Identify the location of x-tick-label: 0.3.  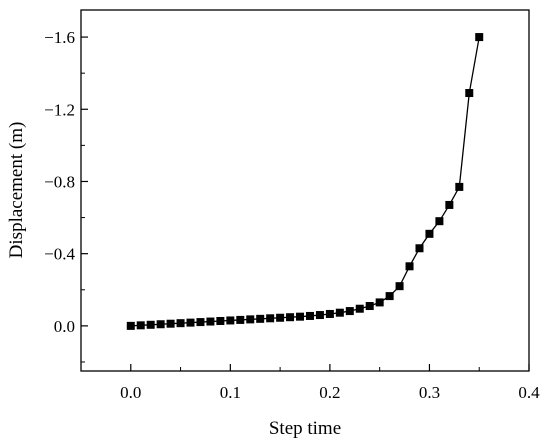
(429, 392).